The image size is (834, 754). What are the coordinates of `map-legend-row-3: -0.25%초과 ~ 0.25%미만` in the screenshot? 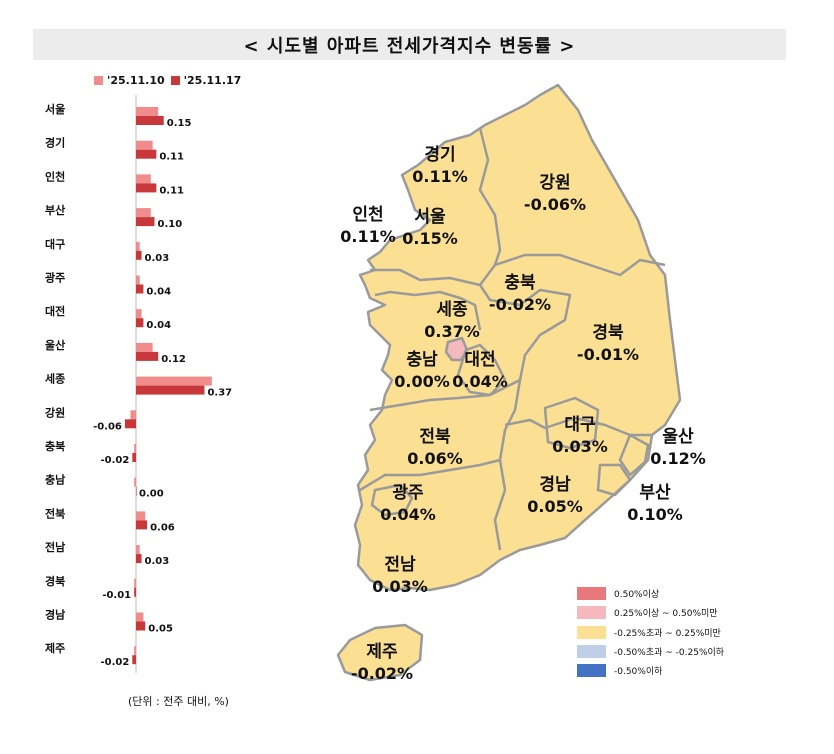 It's located at (650, 632).